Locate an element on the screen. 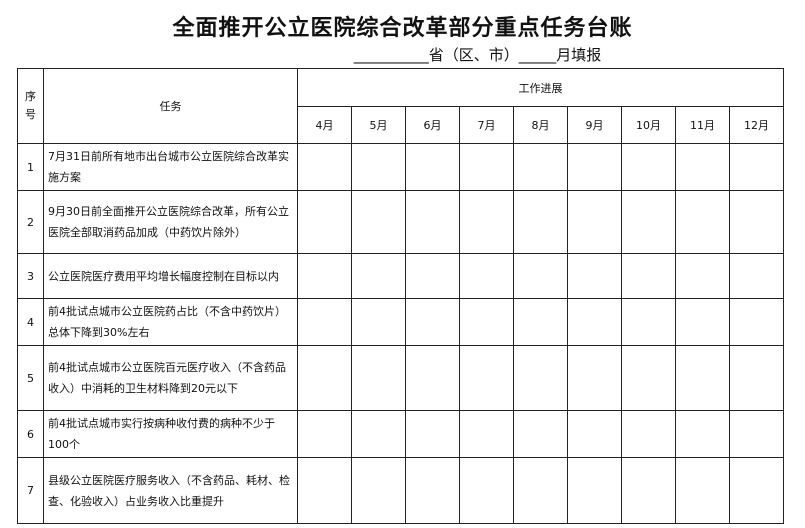 This screenshot has height=528, width=805. row-task: 县级公立医院医疗服务收入（不含药品、耗材、检查、化验收入）占业务收入比重提升 is located at coordinates (170, 490).